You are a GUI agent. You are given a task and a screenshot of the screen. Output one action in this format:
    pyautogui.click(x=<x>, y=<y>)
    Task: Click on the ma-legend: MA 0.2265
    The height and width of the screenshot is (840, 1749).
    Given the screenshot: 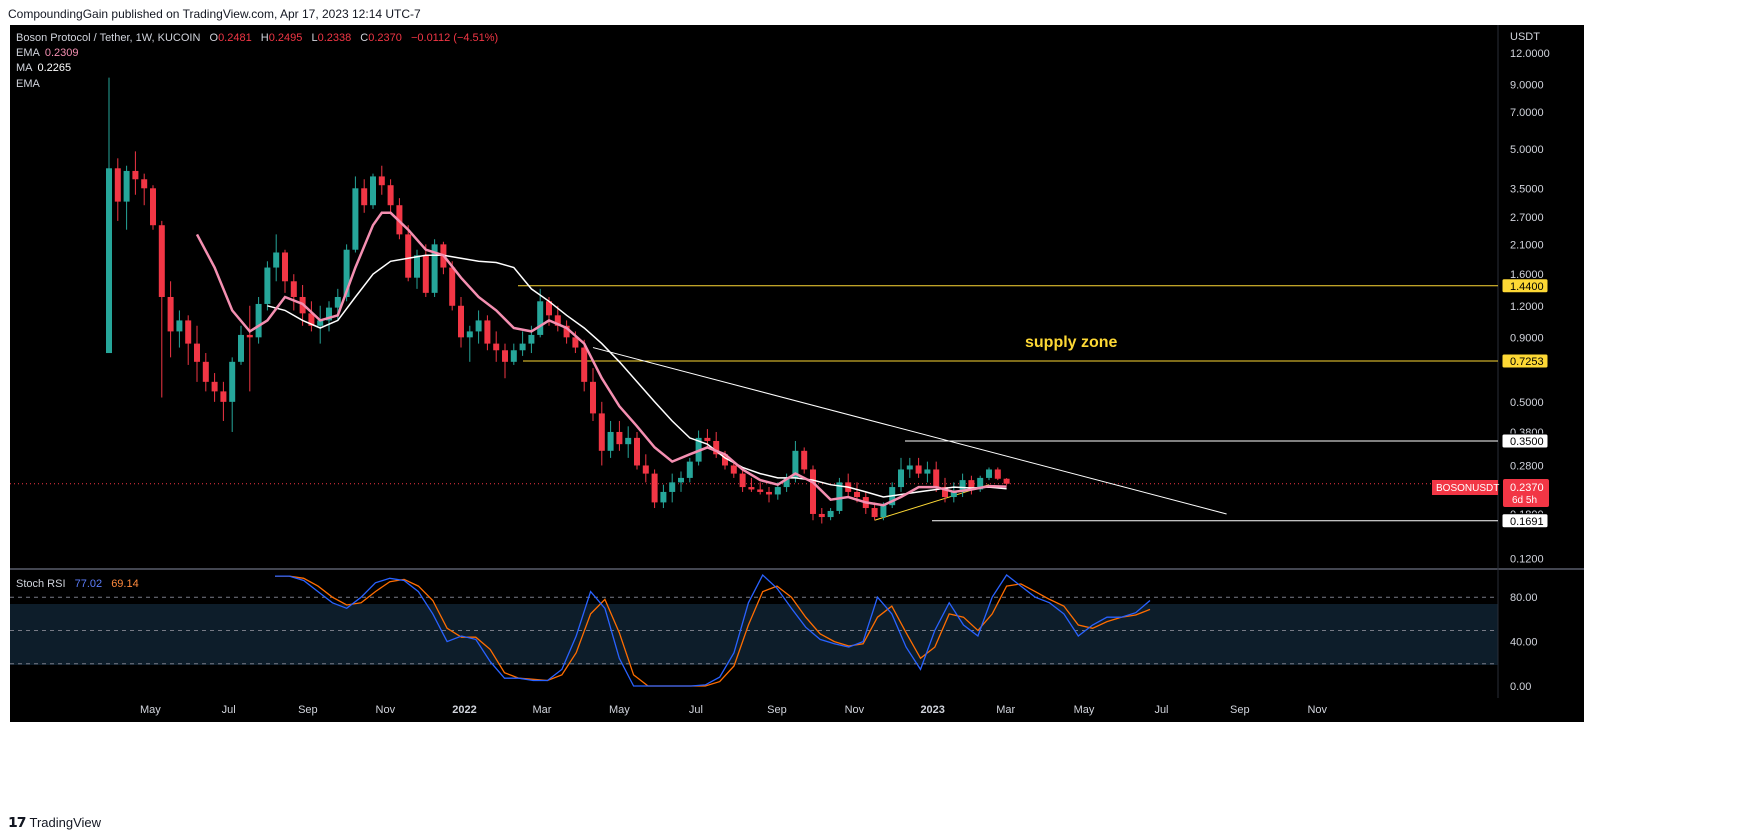 What is the action you would take?
    pyautogui.click(x=43, y=68)
    